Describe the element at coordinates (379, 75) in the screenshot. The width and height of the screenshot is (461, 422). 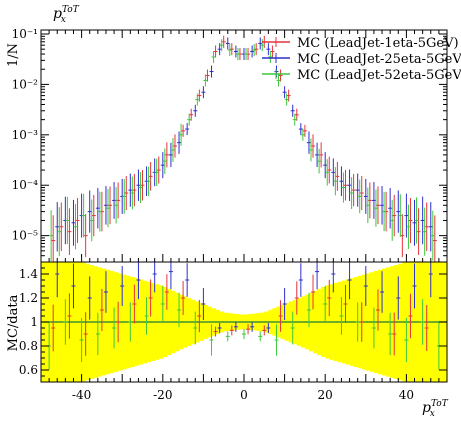
I see `legend-label: MC (LeadJet-52eta-5GeV)` at that location.